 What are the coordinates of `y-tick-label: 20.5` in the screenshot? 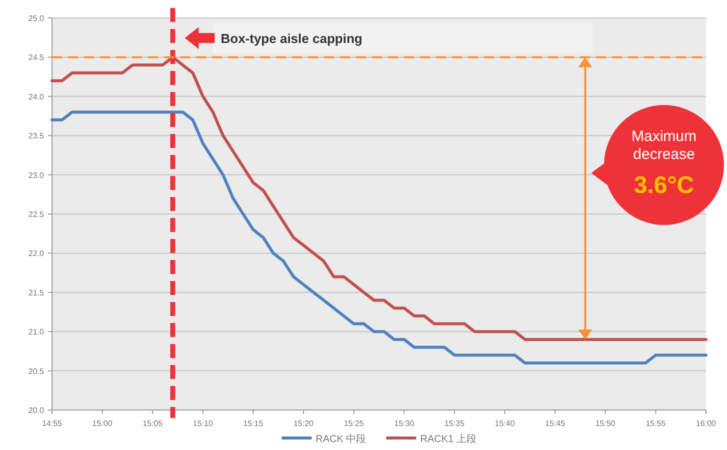 It's located at (36, 371).